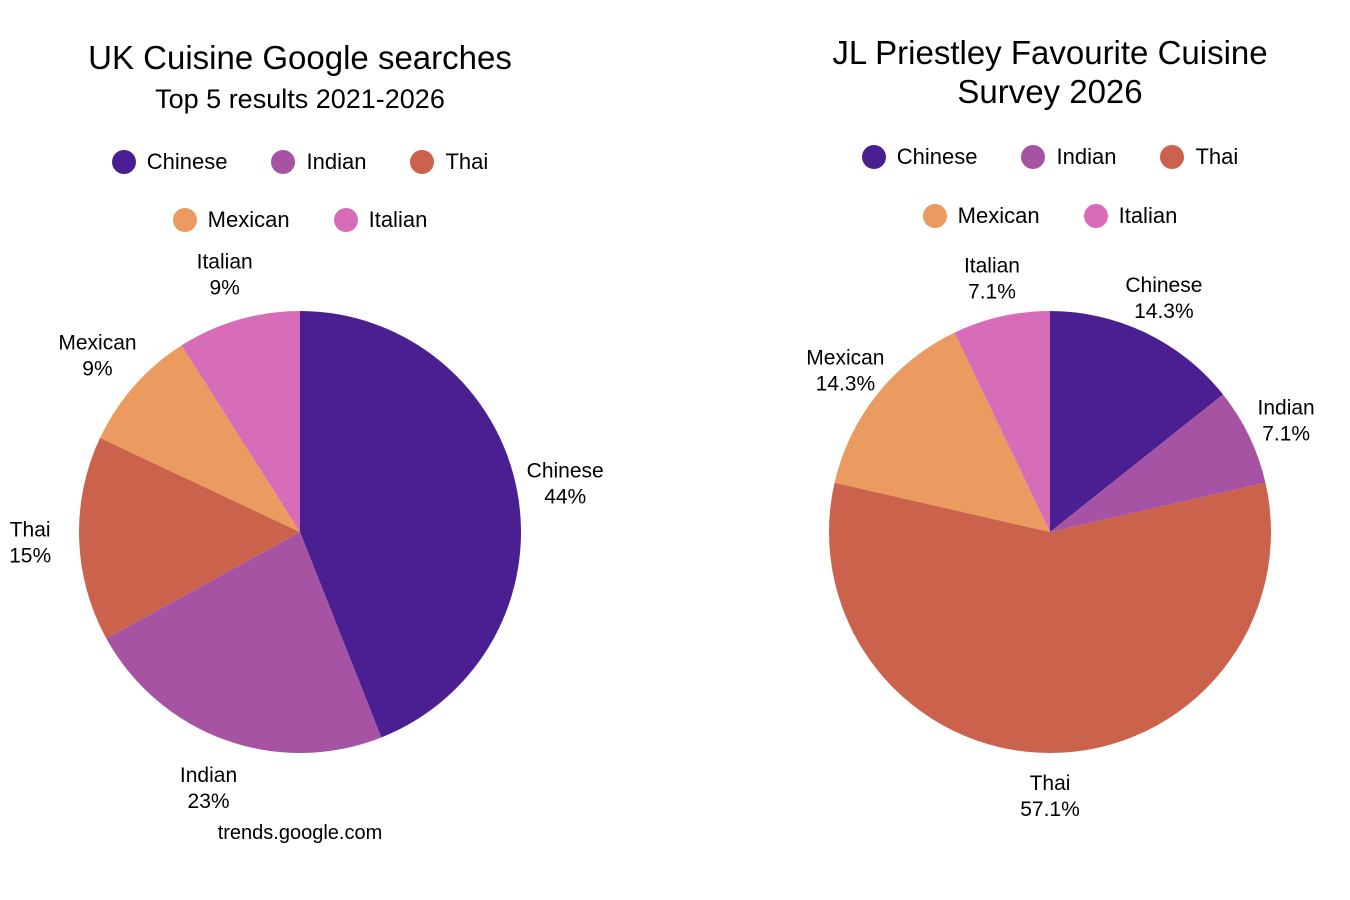  Describe the element at coordinates (225, 275) in the screenshot. I see `slice-label-italian: Italian 9%` at that location.